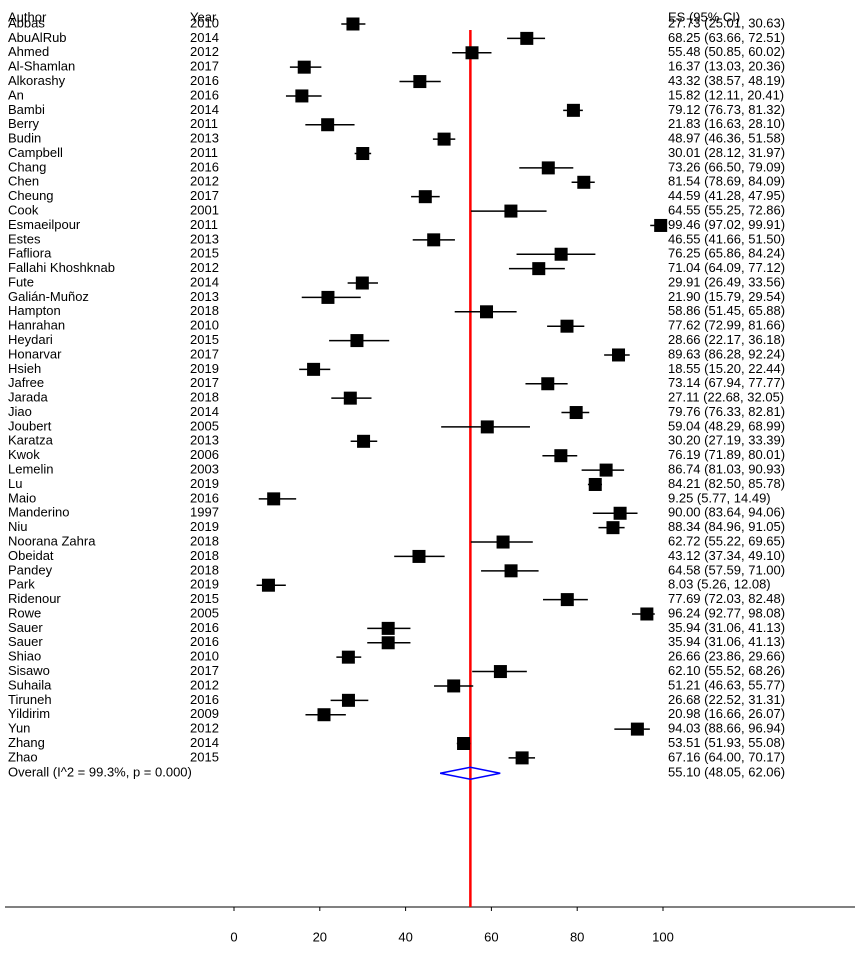 Image resolution: width=857 pixels, height=953 pixels. I want to click on es-label: 62.72 (55.22, 69.65), so click(726, 540).